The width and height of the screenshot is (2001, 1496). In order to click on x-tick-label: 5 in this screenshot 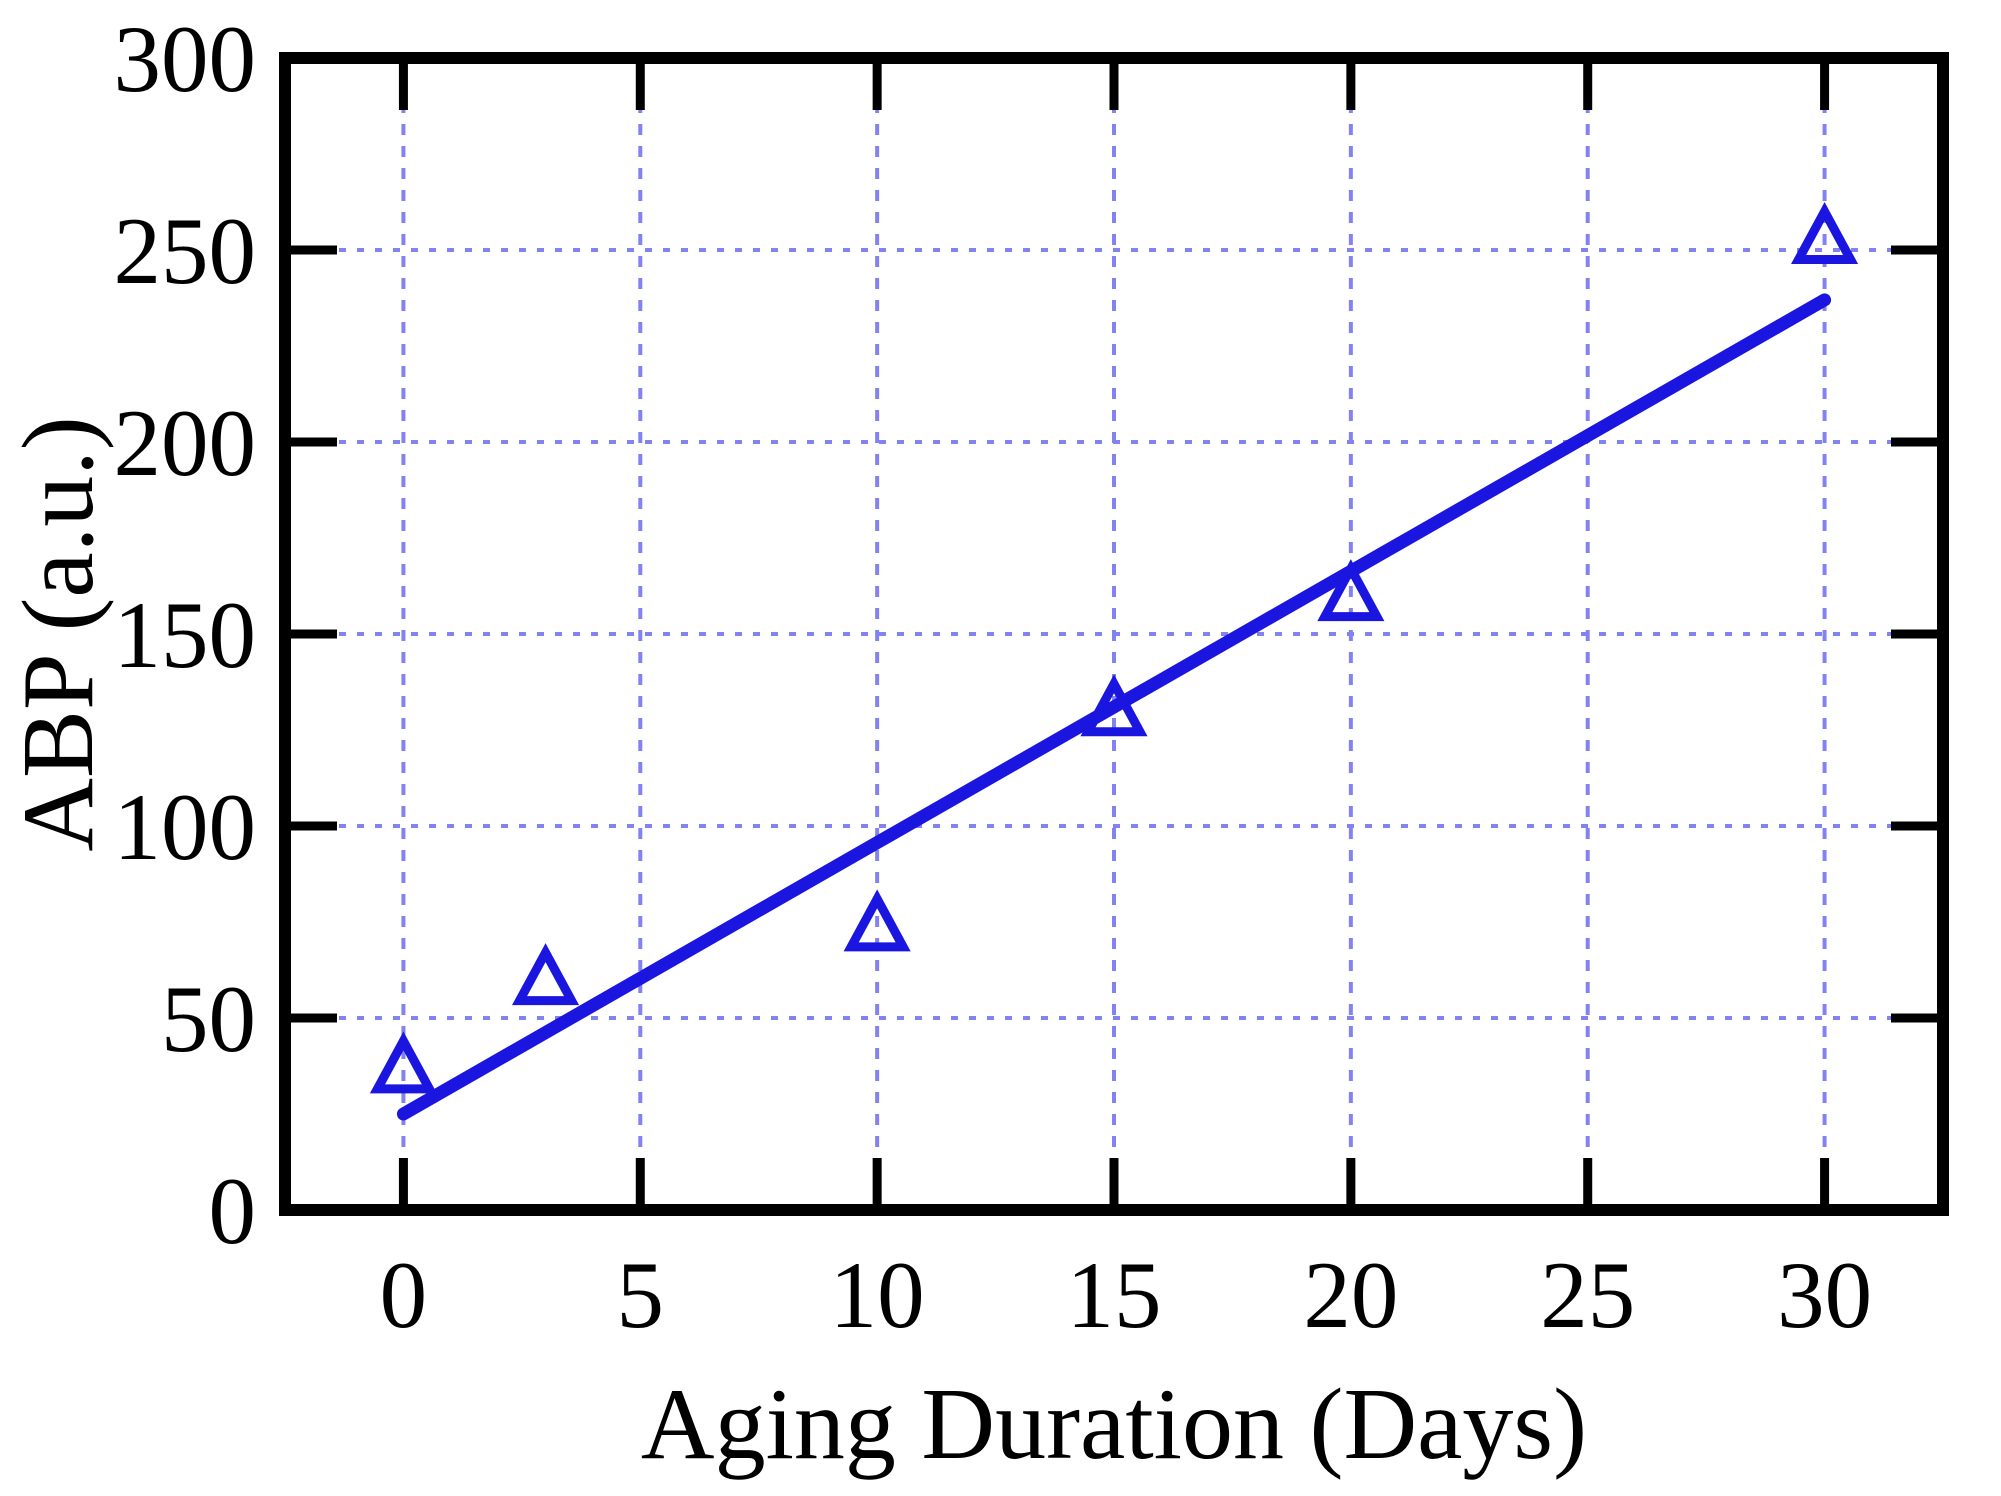, I will do `click(641, 1295)`.